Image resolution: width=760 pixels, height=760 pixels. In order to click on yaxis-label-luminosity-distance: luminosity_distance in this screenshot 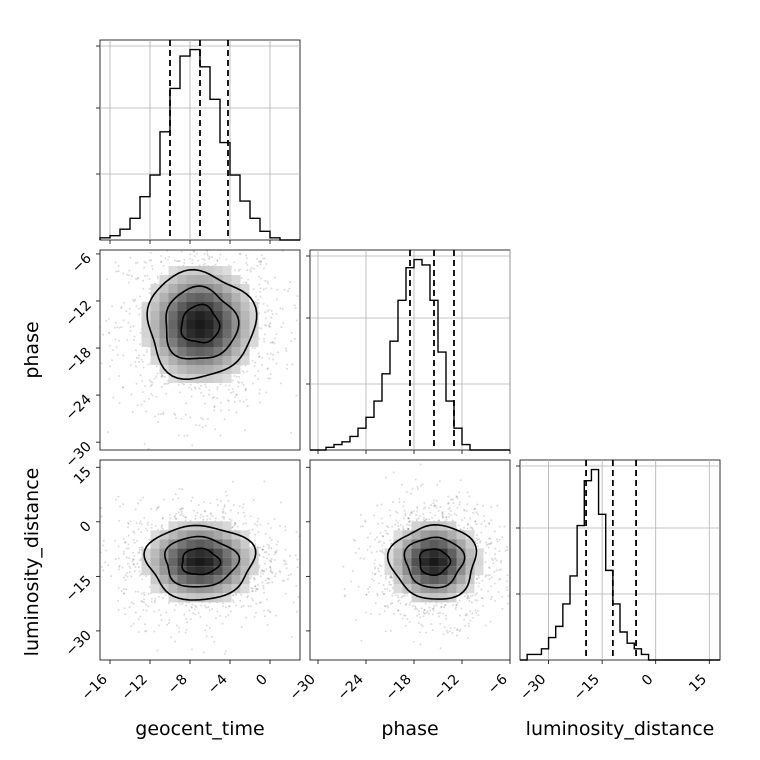, I will do `click(32, 562)`.